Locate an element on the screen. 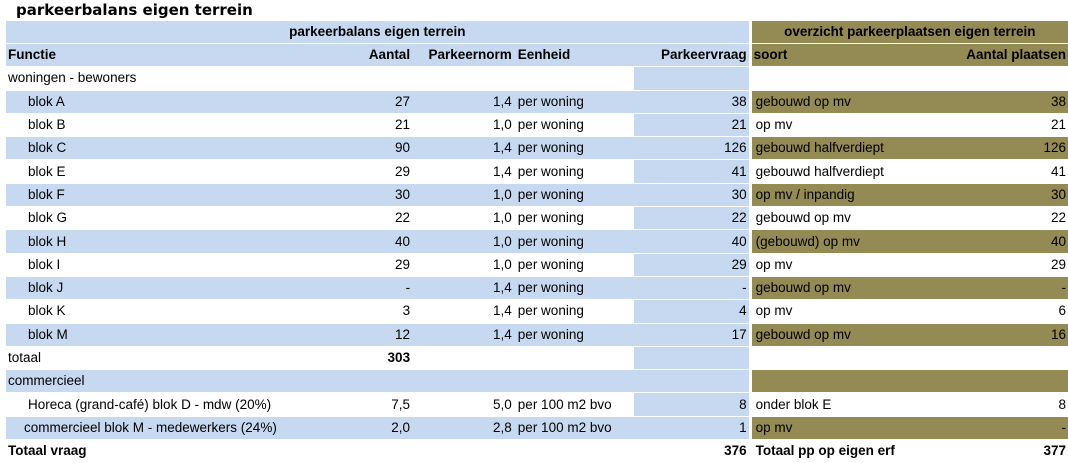 This screenshot has width=1068, height=463. cell-aantal-plaatsen: 8 is located at coordinates (1009, 404).